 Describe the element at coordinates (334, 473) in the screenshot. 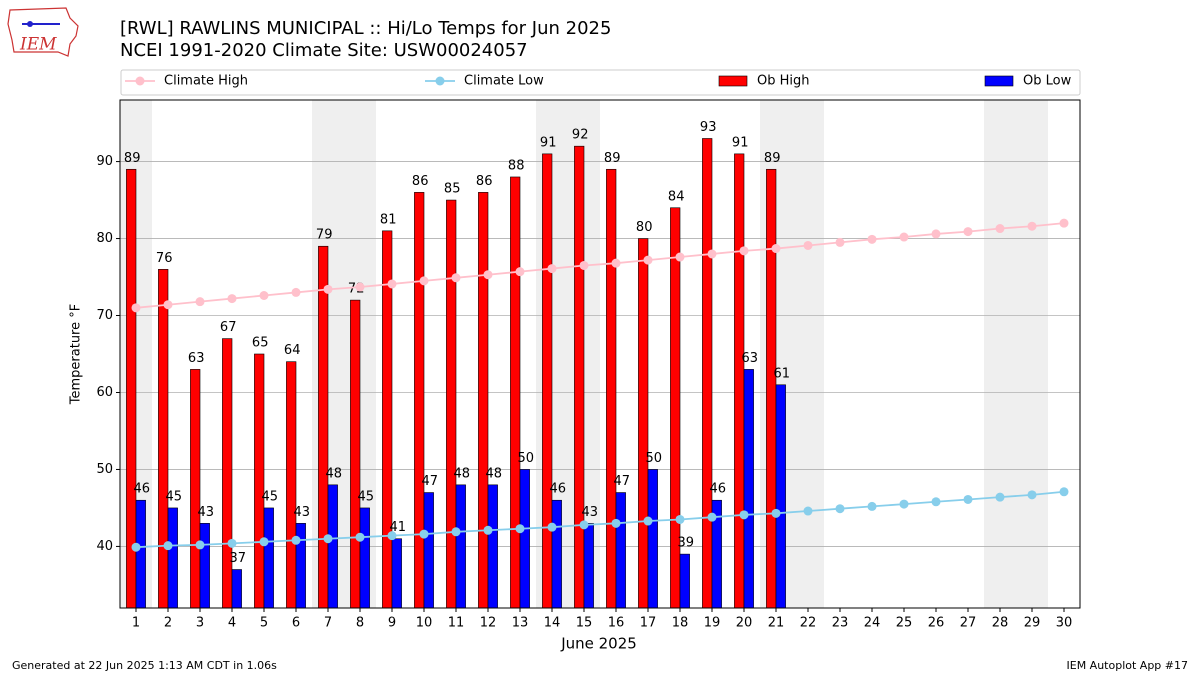

I see `data-label: 48` at that location.